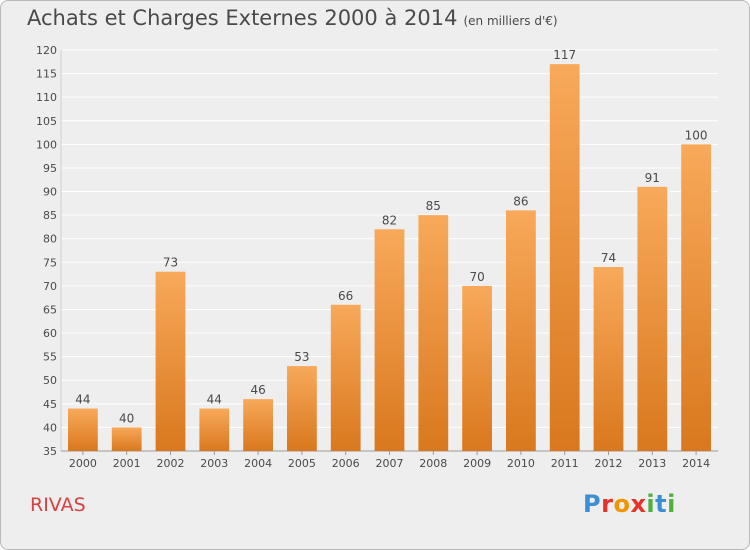 This screenshot has width=750, height=550. What do you see at coordinates (345, 296) in the screenshot?
I see `bar-value-label: 66` at bounding box center [345, 296].